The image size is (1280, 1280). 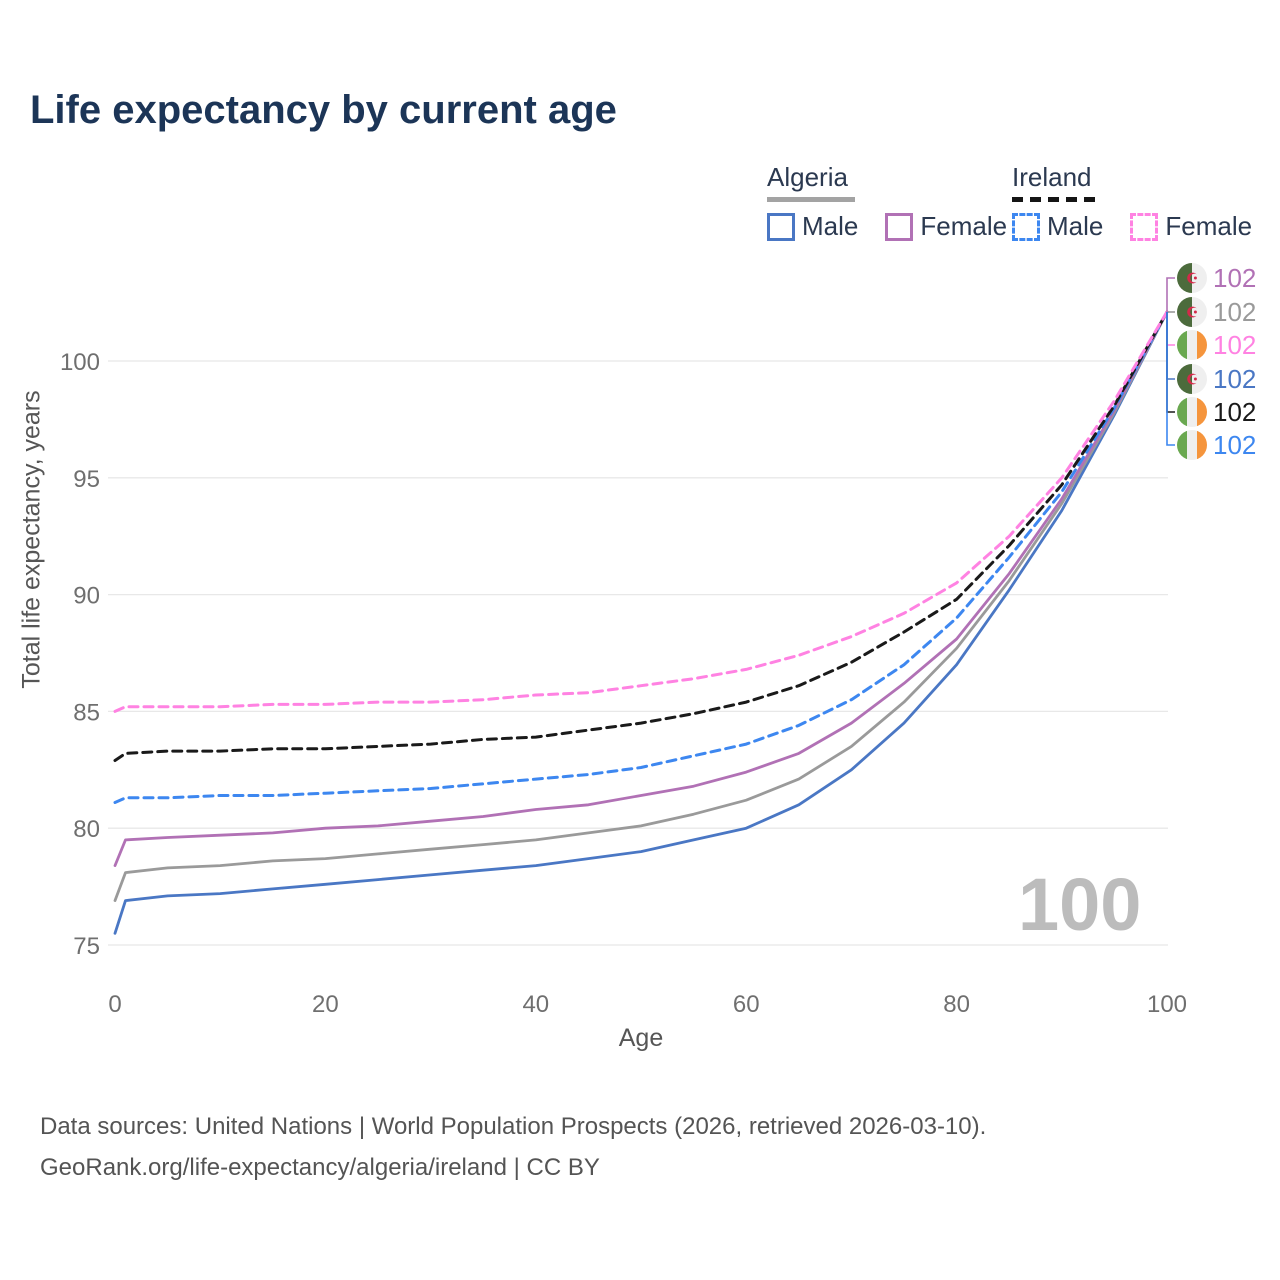 What do you see at coordinates (781, 226) in the screenshot?
I see `algeria-male-swatch` at bounding box center [781, 226].